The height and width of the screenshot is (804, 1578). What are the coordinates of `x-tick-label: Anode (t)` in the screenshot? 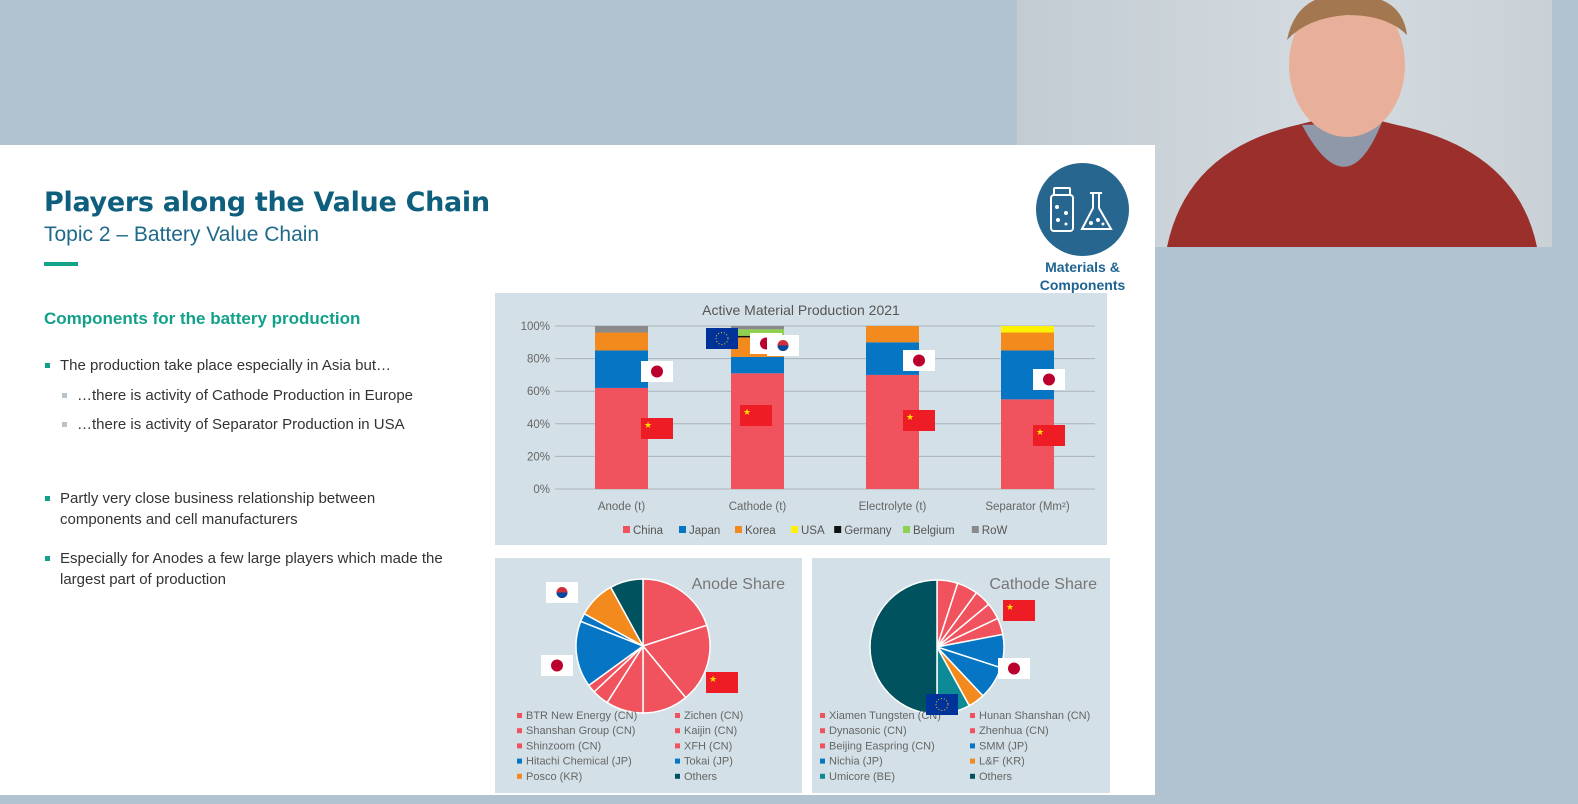 It's located at (621, 507).